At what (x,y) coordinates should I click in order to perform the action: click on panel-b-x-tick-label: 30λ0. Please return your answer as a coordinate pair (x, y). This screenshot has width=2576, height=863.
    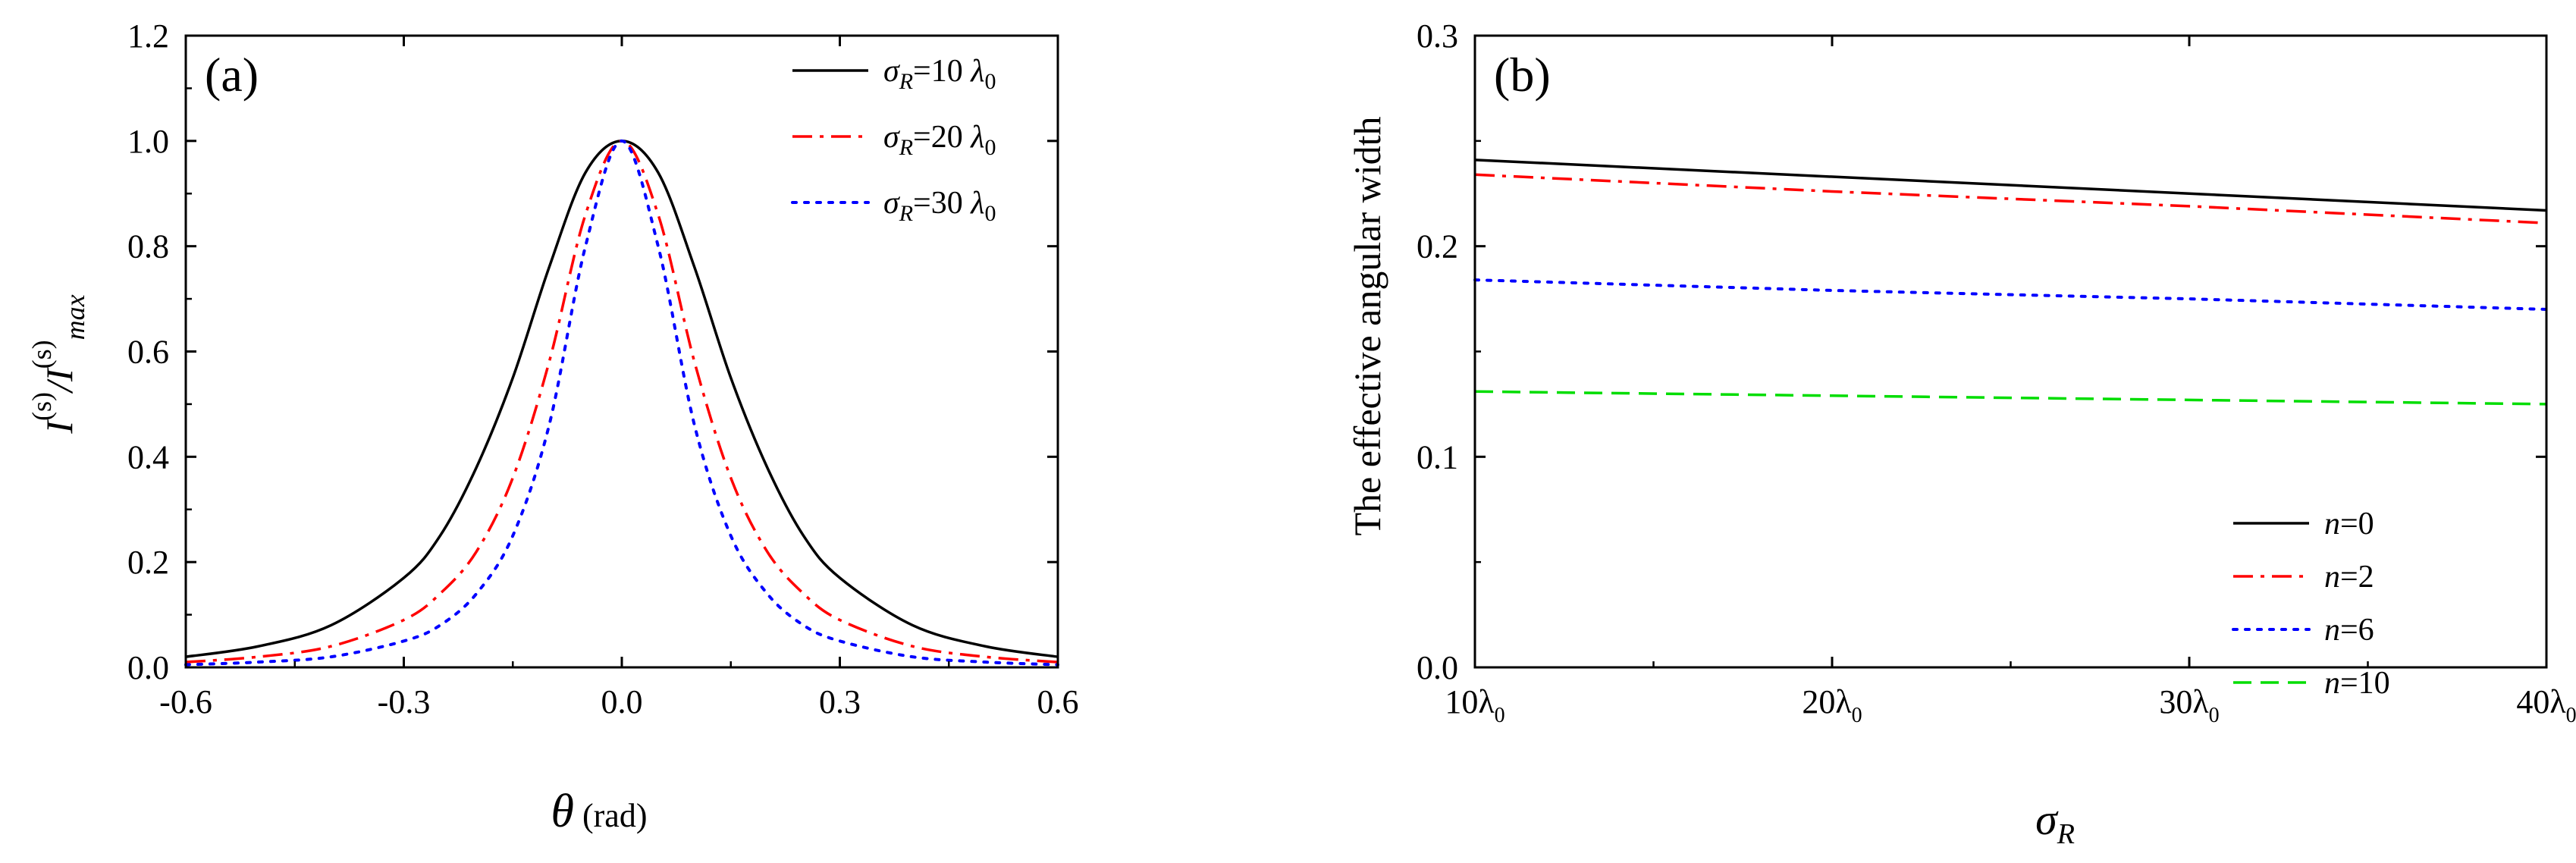
    Looking at the image, I should click on (2189, 705).